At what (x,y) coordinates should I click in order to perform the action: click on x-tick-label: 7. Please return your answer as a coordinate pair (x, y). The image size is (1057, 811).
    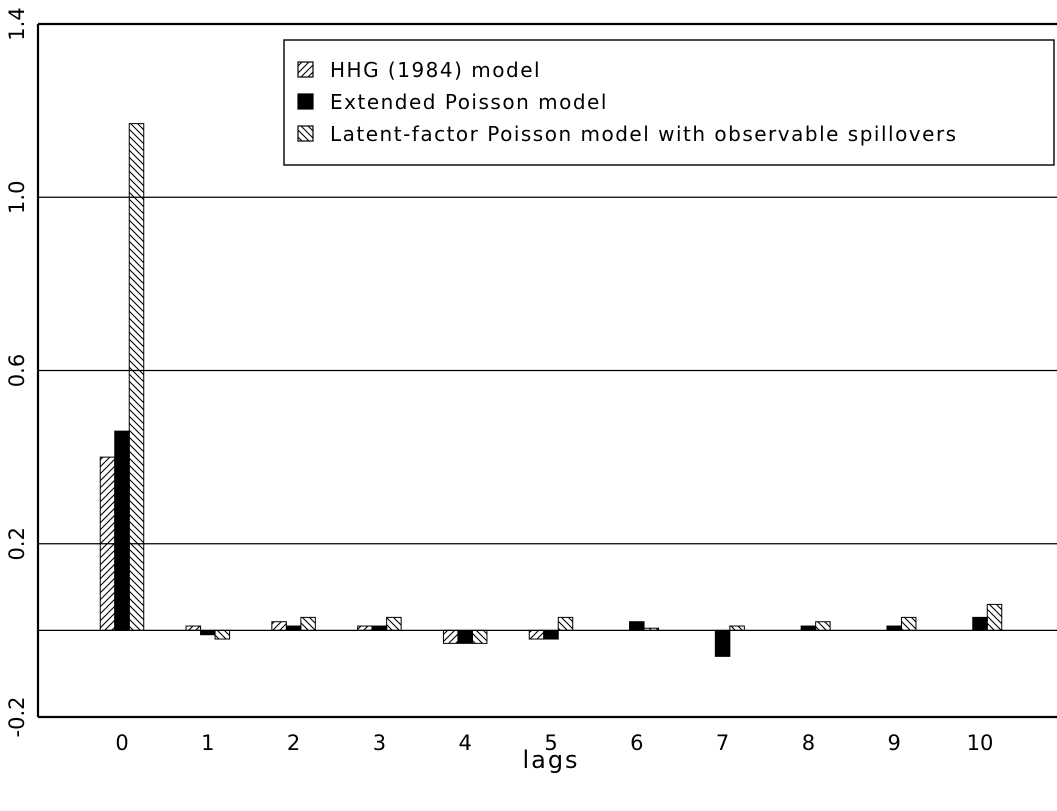
    Looking at the image, I should click on (722, 743).